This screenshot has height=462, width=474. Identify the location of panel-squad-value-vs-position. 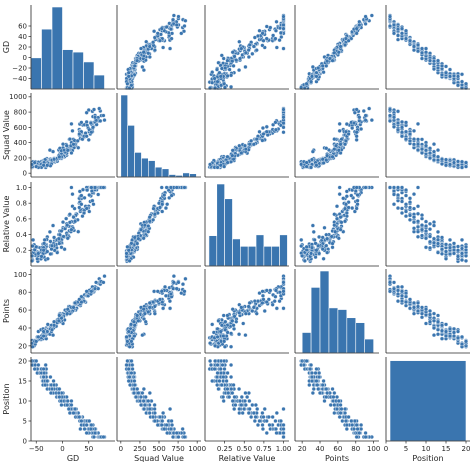
(427, 135).